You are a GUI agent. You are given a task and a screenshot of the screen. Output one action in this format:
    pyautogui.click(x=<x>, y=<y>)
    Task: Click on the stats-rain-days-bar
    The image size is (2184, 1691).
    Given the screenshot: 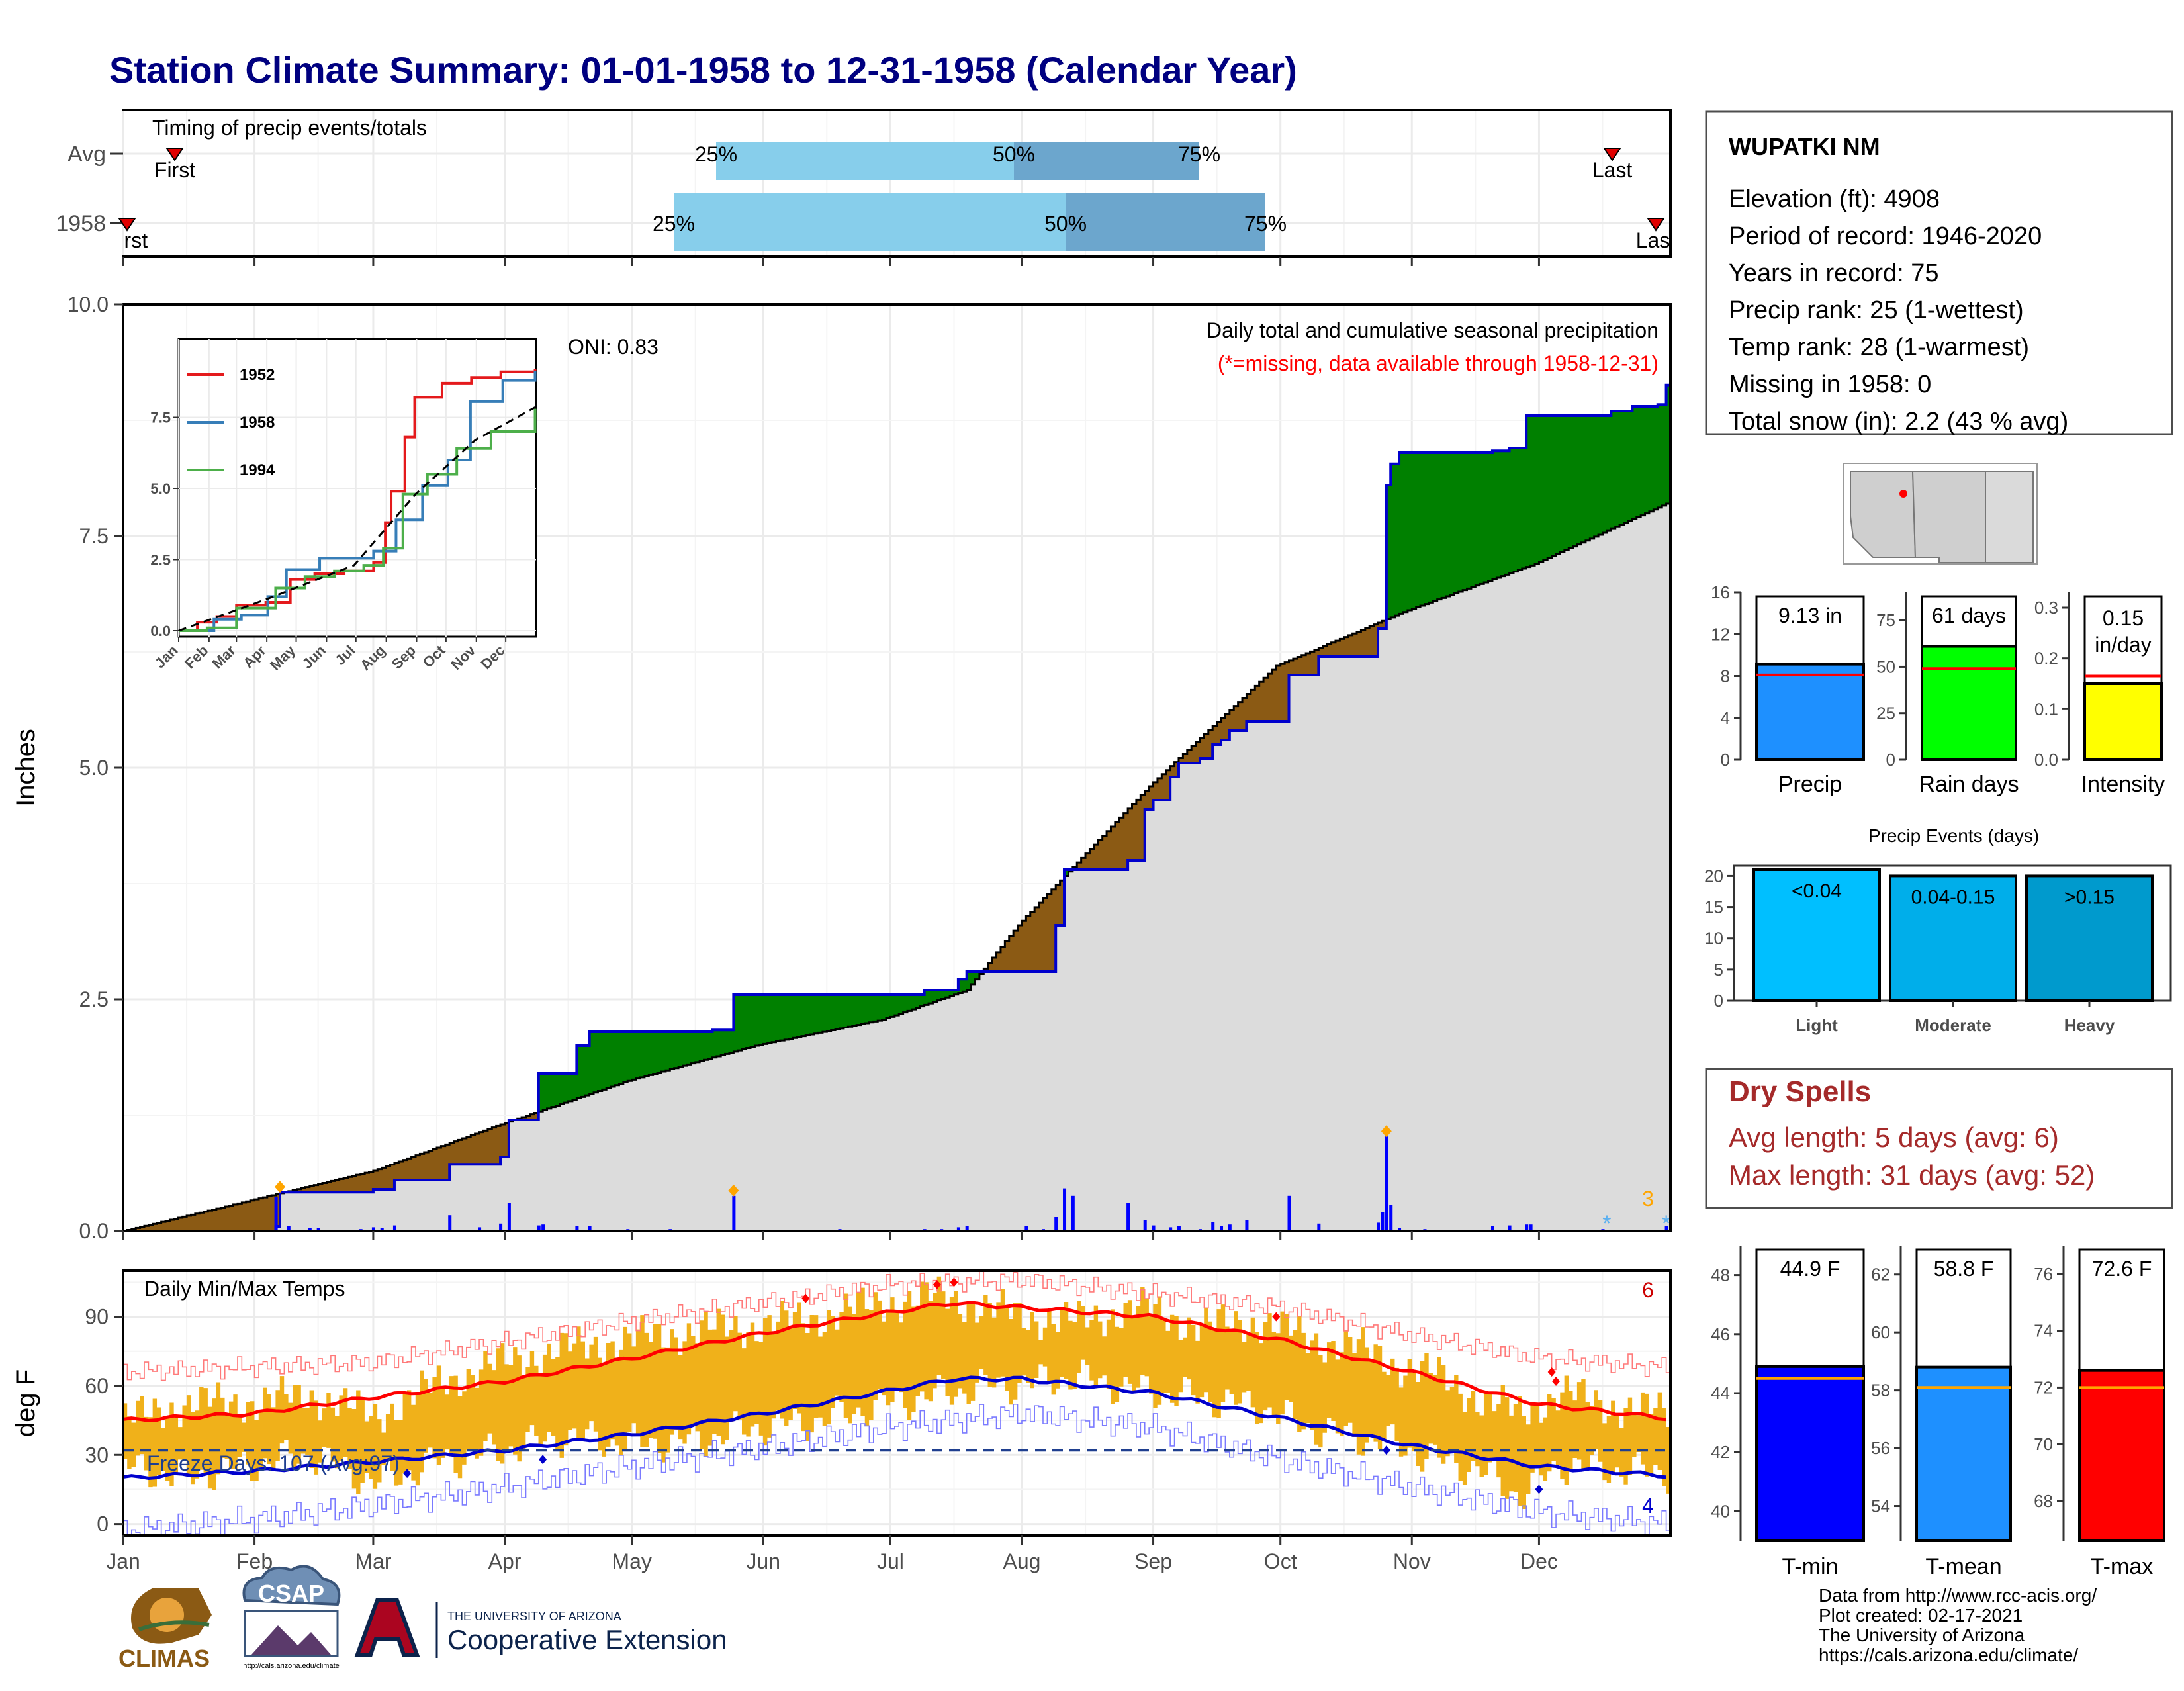 What is the action you would take?
    pyautogui.click(x=1969, y=703)
    